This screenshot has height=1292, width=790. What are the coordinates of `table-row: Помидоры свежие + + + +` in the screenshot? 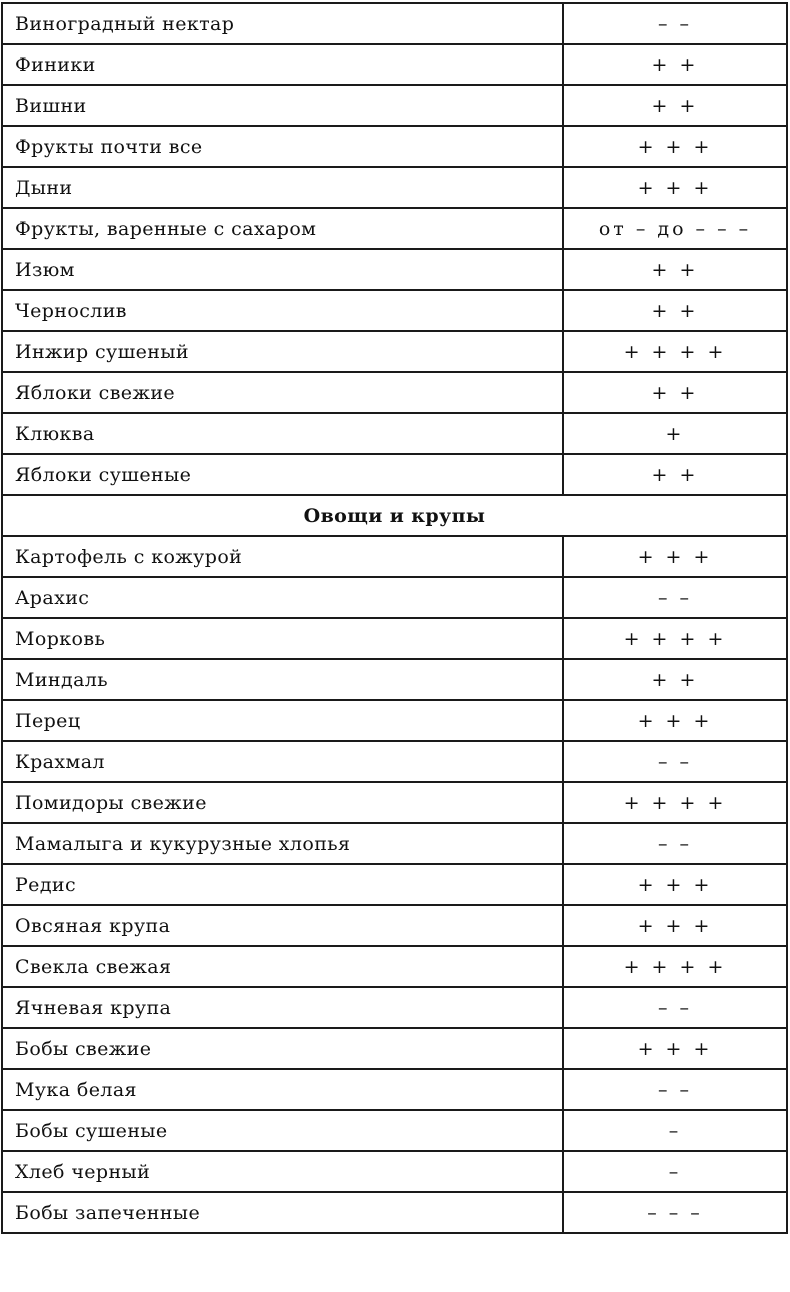 It's located at (394, 802).